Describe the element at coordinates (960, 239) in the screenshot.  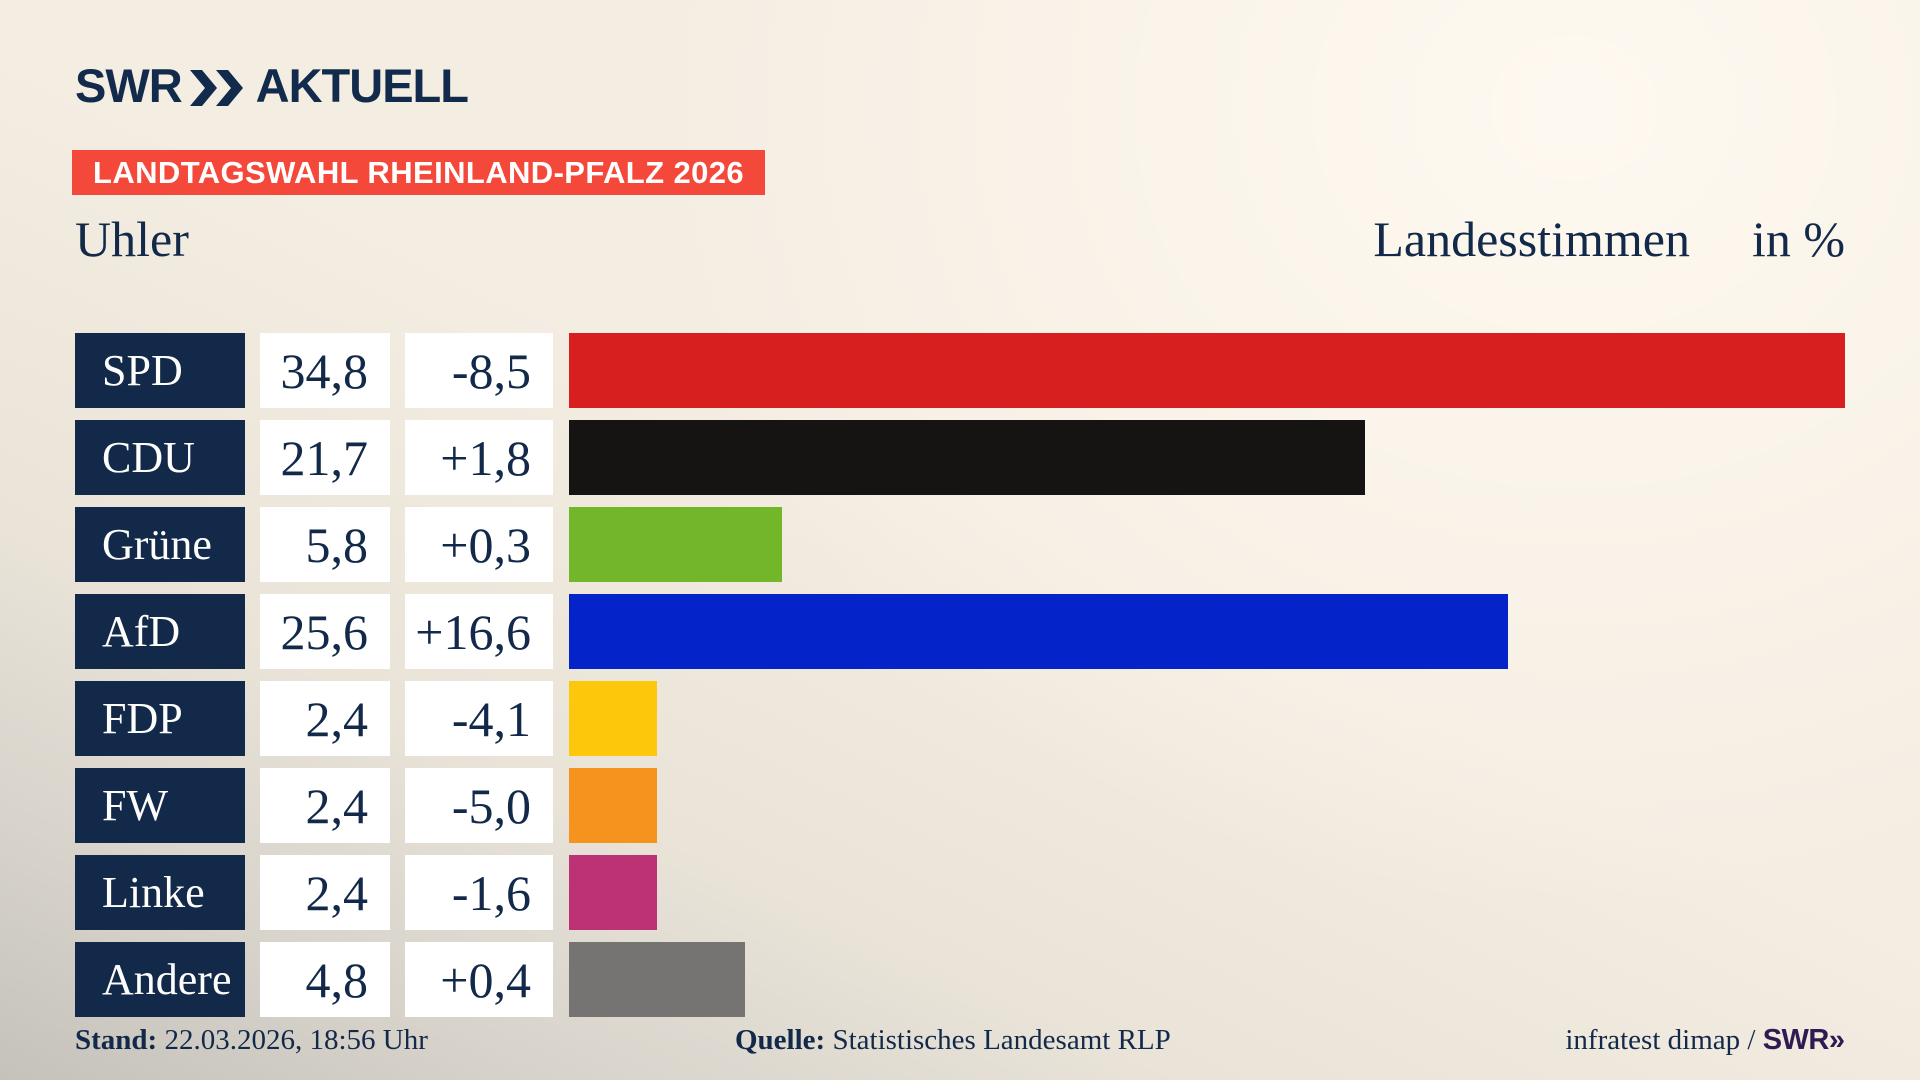
I see `title-row: Uhler Landesstimmen in %` at that location.